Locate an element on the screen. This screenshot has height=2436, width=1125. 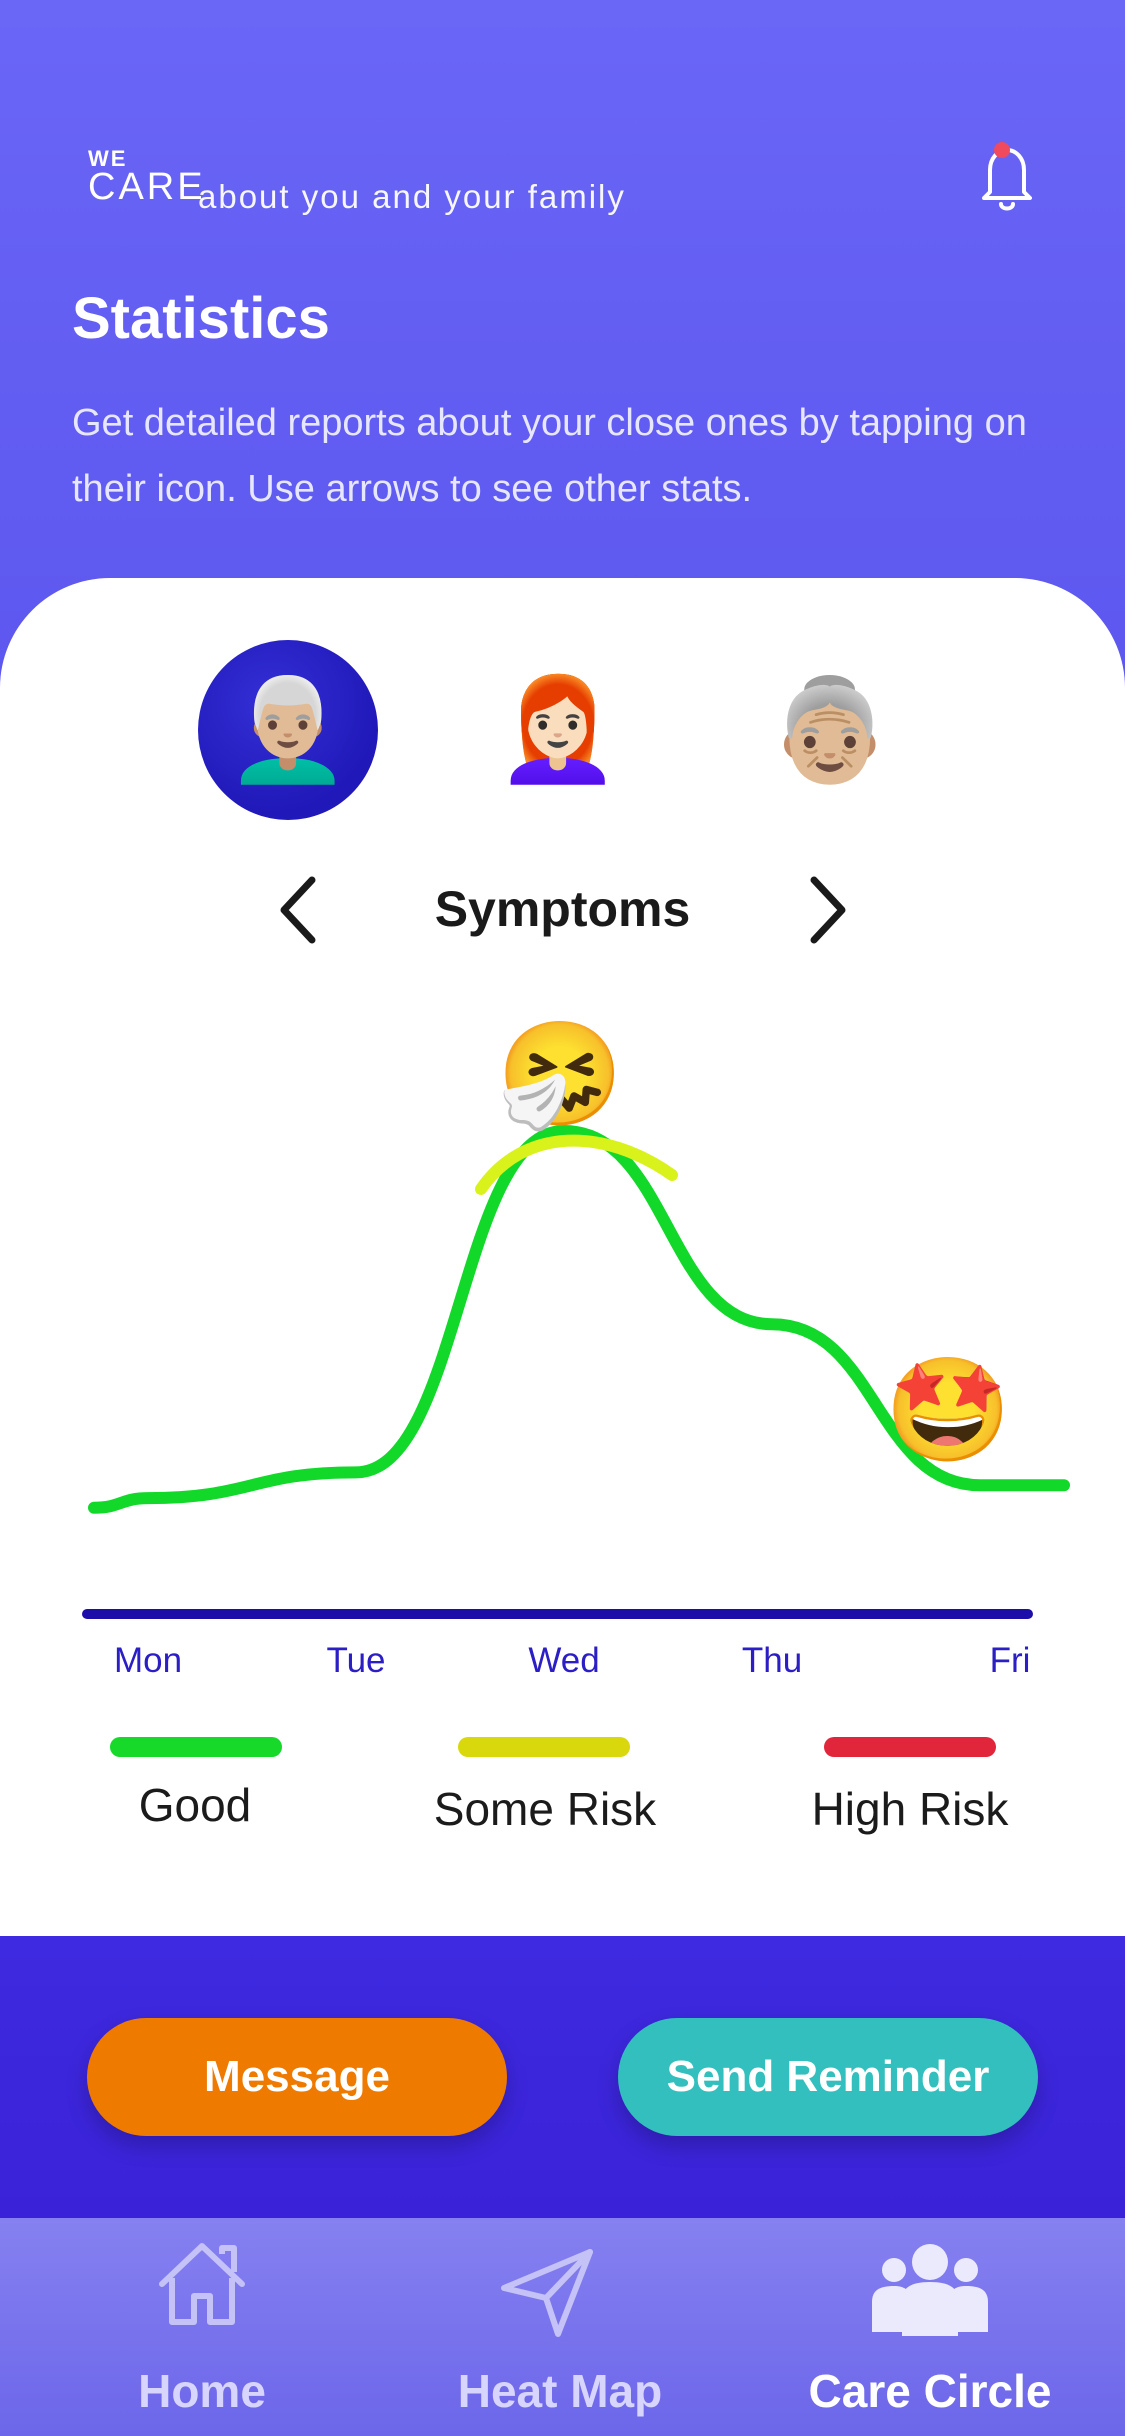
previous-stat-arrow is located at coordinates (298, 910).